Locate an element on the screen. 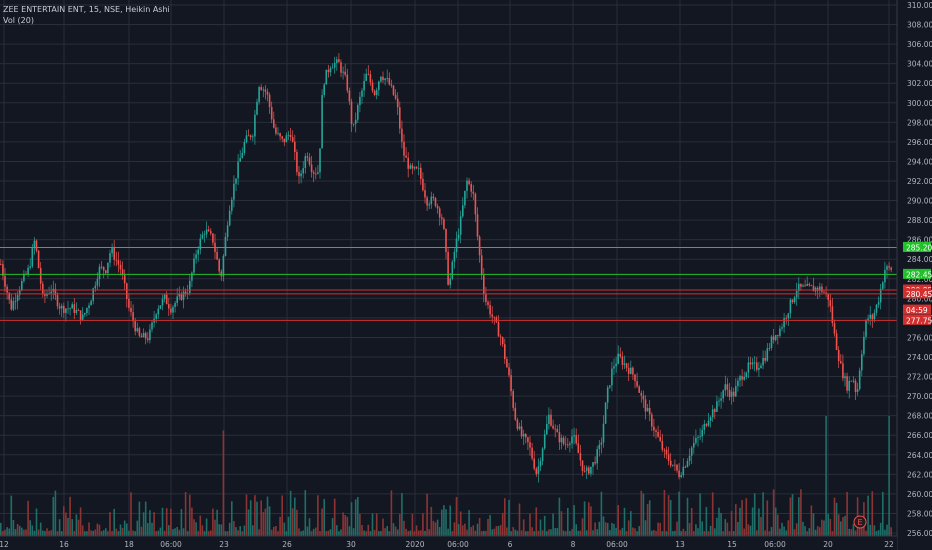 This screenshot has height=550, width=932. earnings-event-marker: E is located at coordinates (860, 522).